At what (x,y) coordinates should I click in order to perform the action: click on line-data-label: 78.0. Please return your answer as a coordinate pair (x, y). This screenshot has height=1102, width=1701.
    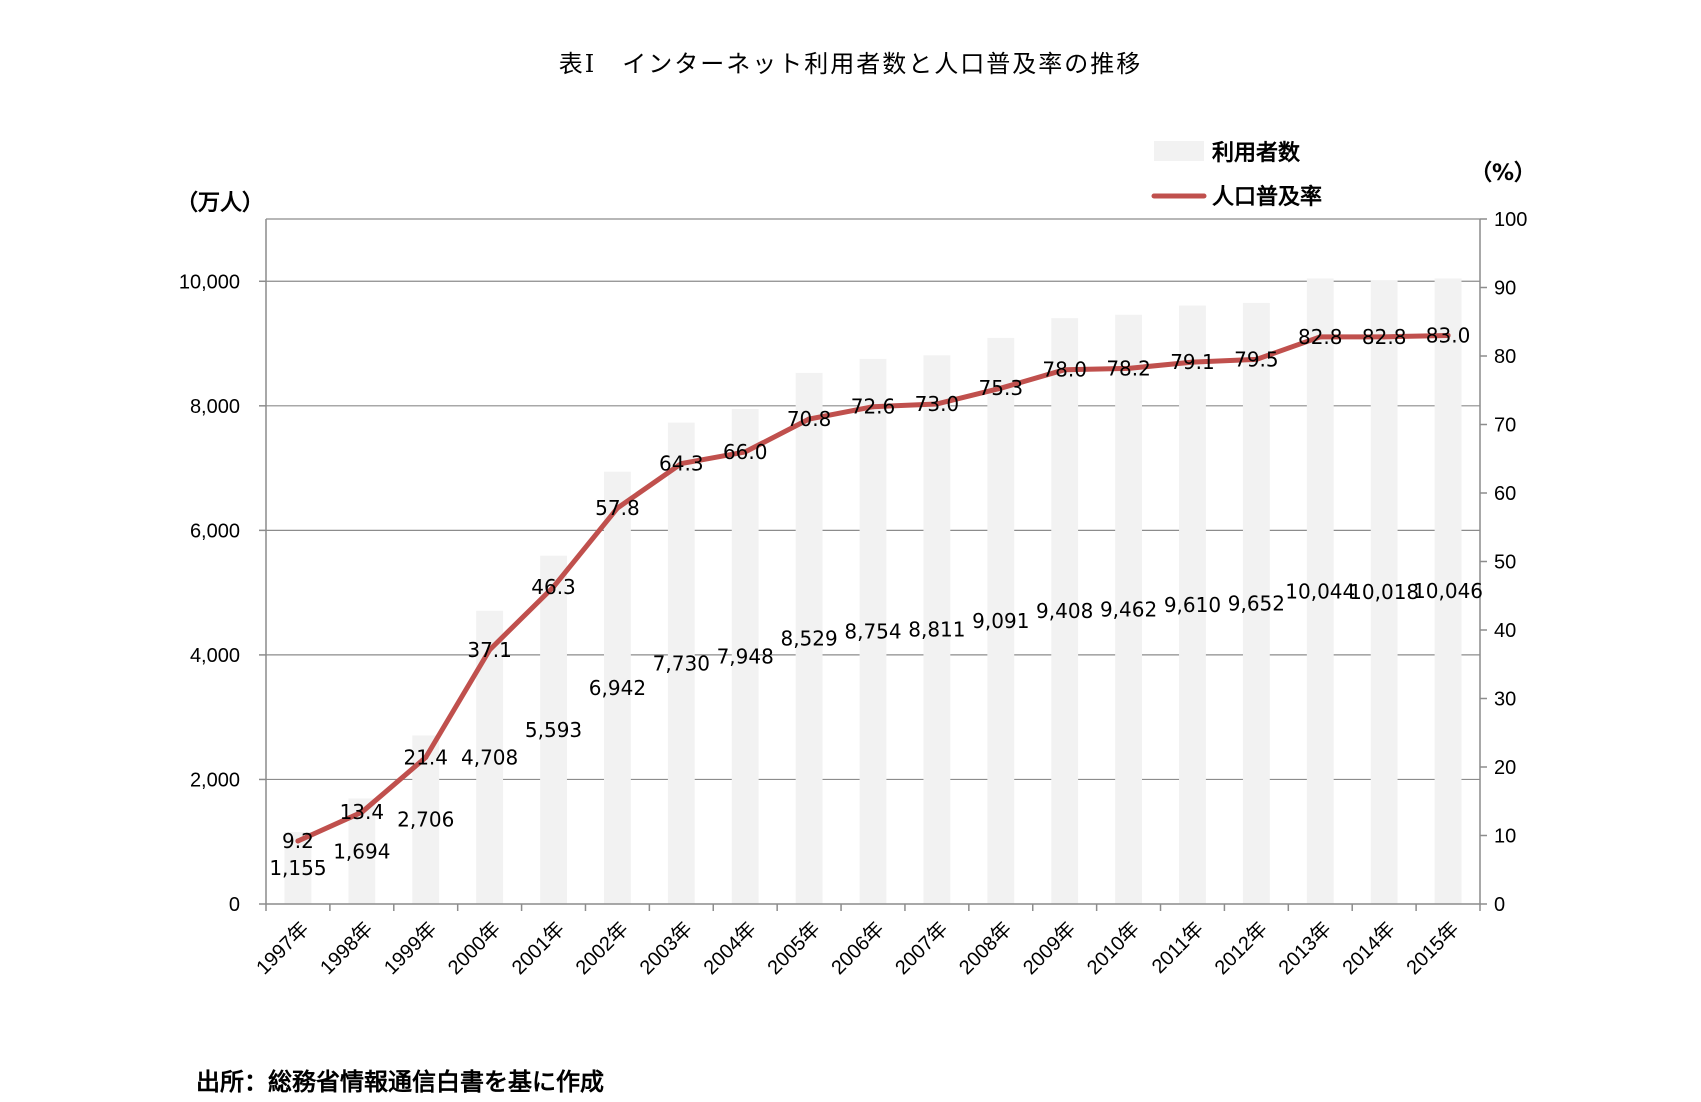
    Looking at the image, I should click on (1064, 370).